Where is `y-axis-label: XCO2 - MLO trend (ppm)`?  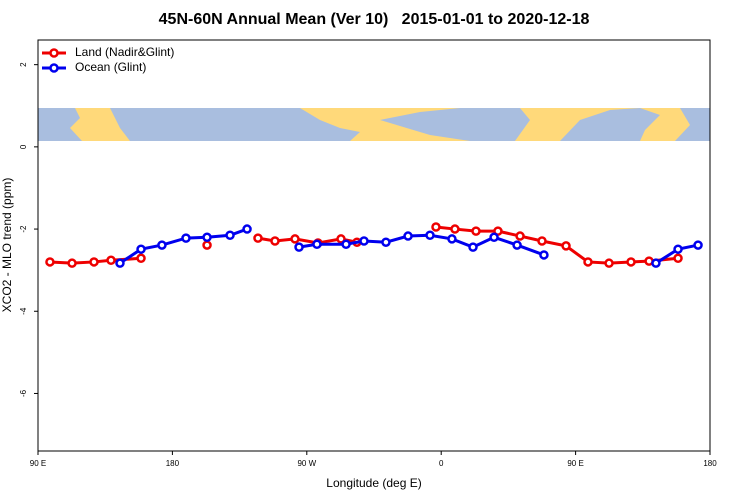
y-axis-label: XCO2 - MLO trend (ppm) is located at coordinates (7, 245).